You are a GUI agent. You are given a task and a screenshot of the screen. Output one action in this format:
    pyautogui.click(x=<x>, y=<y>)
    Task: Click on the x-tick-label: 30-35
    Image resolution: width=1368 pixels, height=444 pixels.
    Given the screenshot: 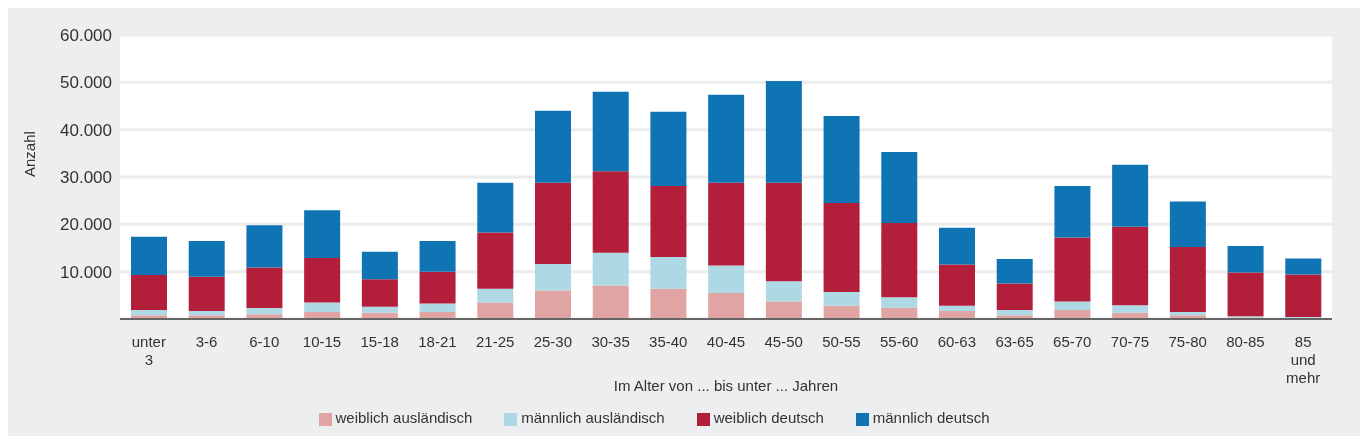 What is the action you would take?
    pyautogui.click(x=610, y=341)
    